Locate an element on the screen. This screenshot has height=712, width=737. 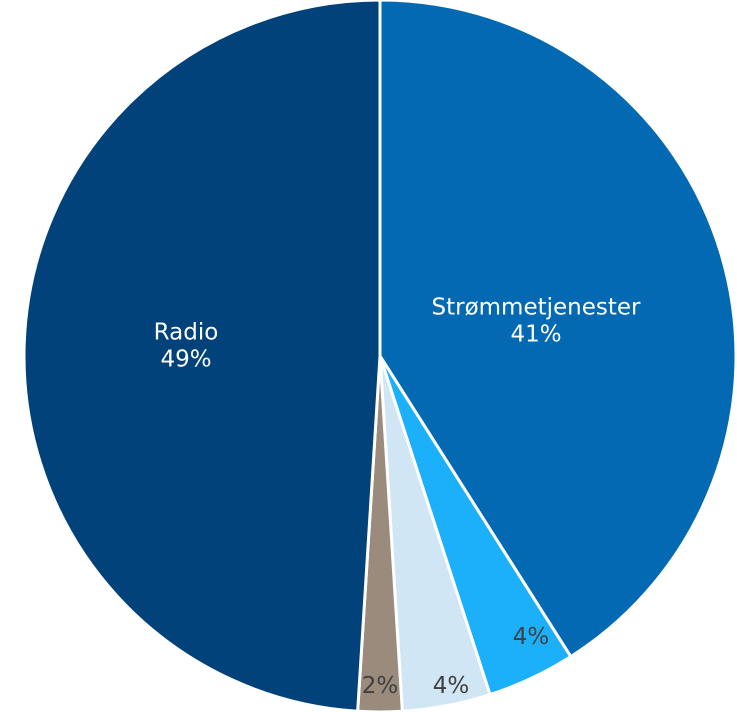
pie-slice-label-0: Strømmetjenester 41% is located at coordinates (537, 321).